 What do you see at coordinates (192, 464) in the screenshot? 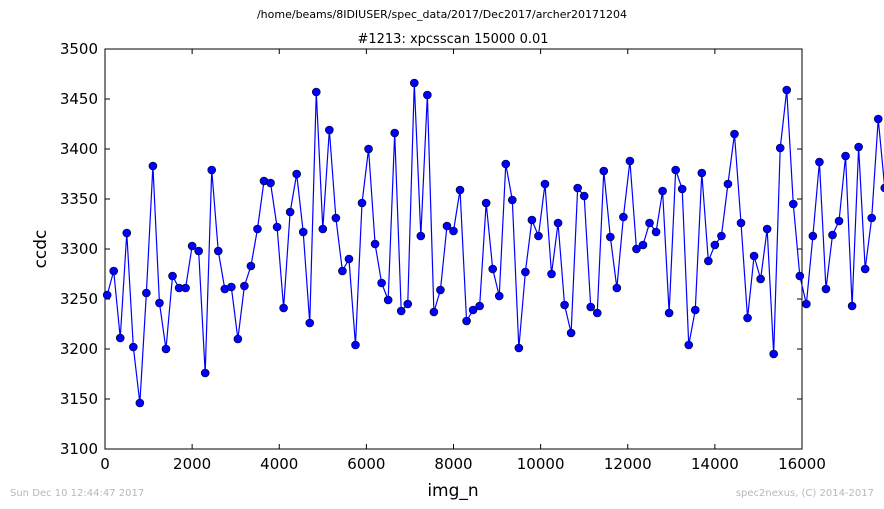
I see `x-tick-label: 2000` at bounding box center [192, 464].